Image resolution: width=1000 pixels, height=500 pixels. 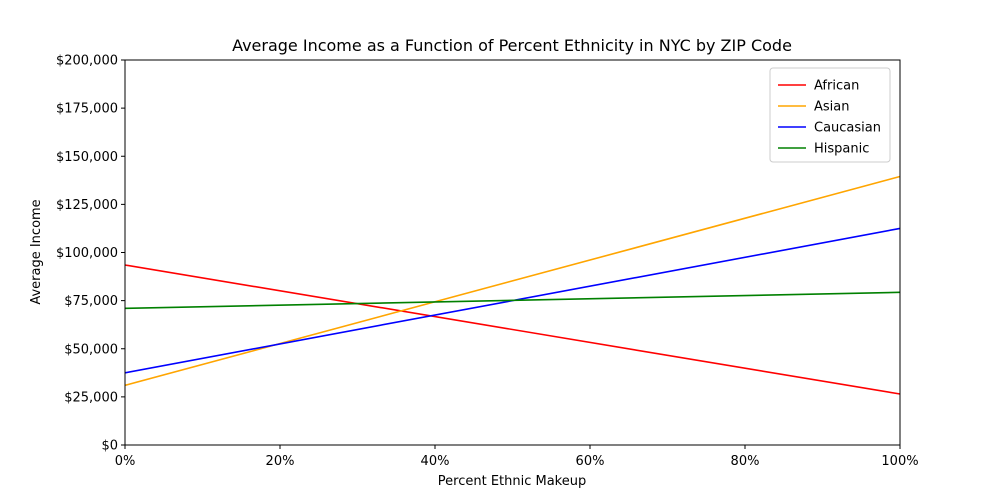 What do you see at coordinates (87, 157) in the screenshot?
I see `y-tick-label: $150,000` at bounding box center [87, 157].